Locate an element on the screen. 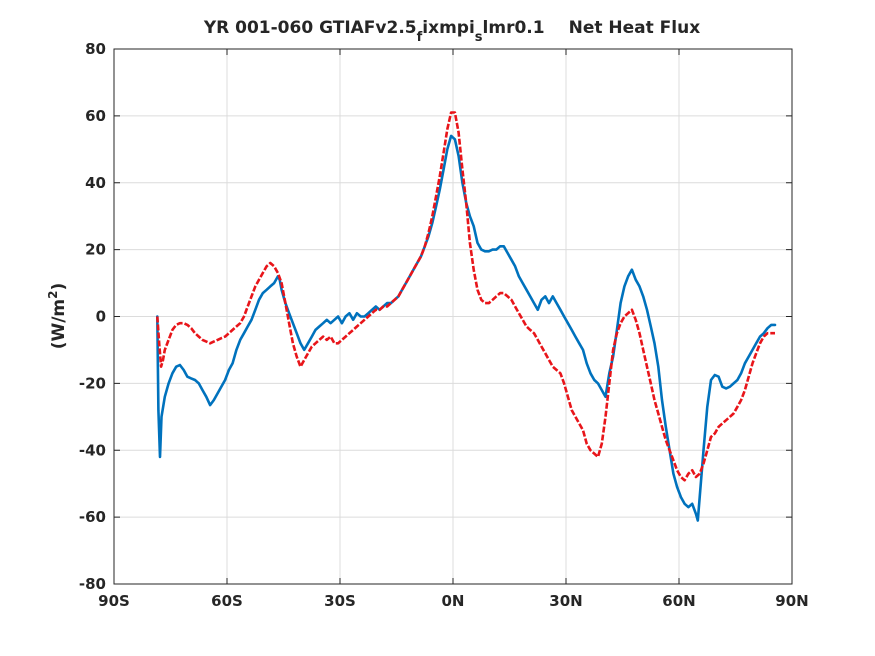 Image resolution: width=875 pixels, height=656 pixels. y-tick-labels: -80 -60 -40 -20 0 20 40 60 80 is located at coordinates (92, 316).